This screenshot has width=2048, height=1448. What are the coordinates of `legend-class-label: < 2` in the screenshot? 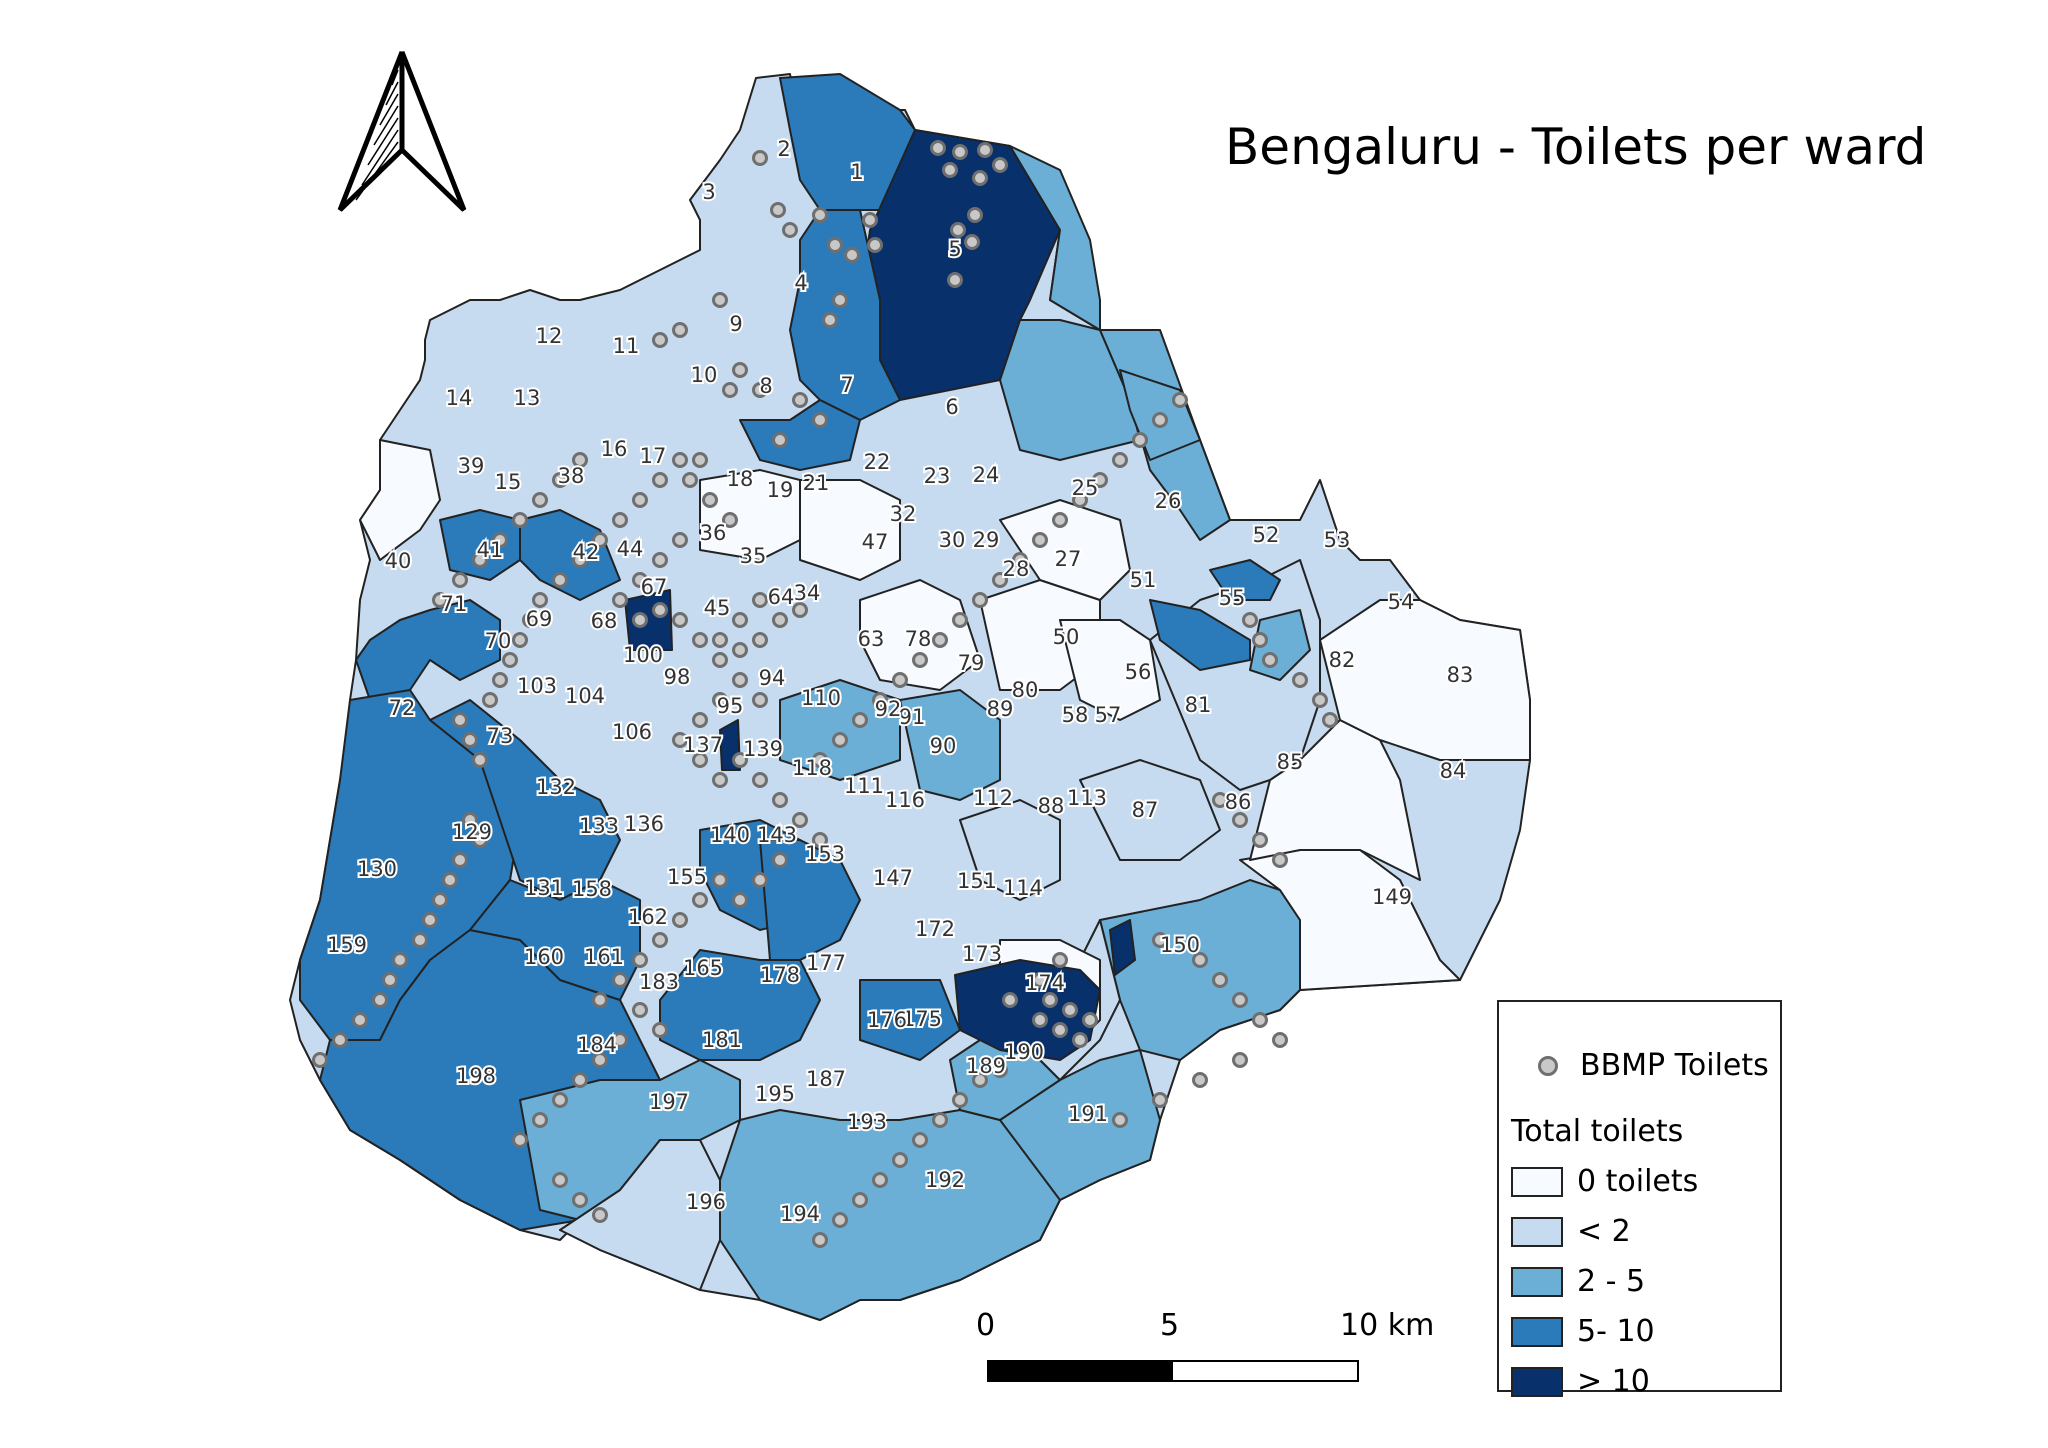 It's located at (1604, 1231).